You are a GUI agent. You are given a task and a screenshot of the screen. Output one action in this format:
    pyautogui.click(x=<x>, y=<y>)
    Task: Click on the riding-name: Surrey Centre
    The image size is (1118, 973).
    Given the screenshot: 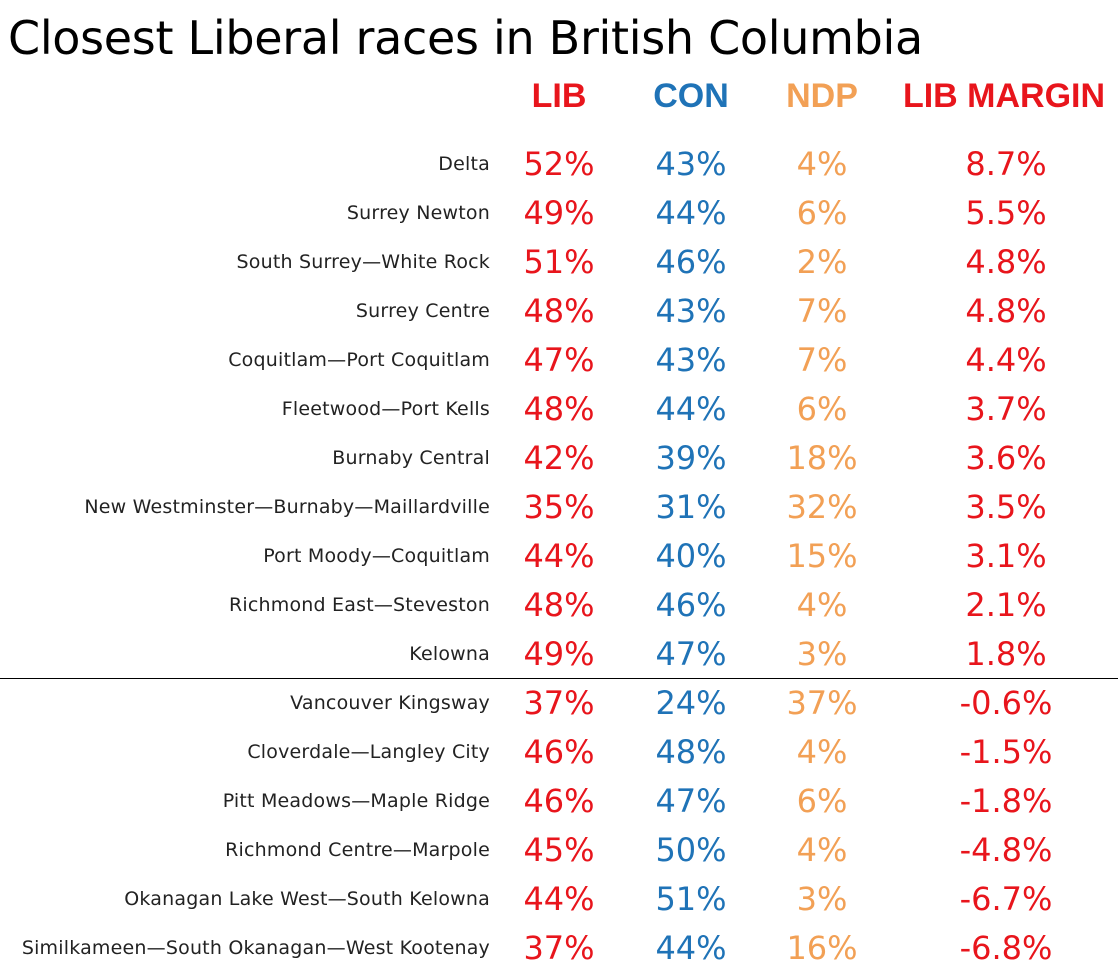 What is the action you would take?
    pyautogui.click(x=422, y=311)
    